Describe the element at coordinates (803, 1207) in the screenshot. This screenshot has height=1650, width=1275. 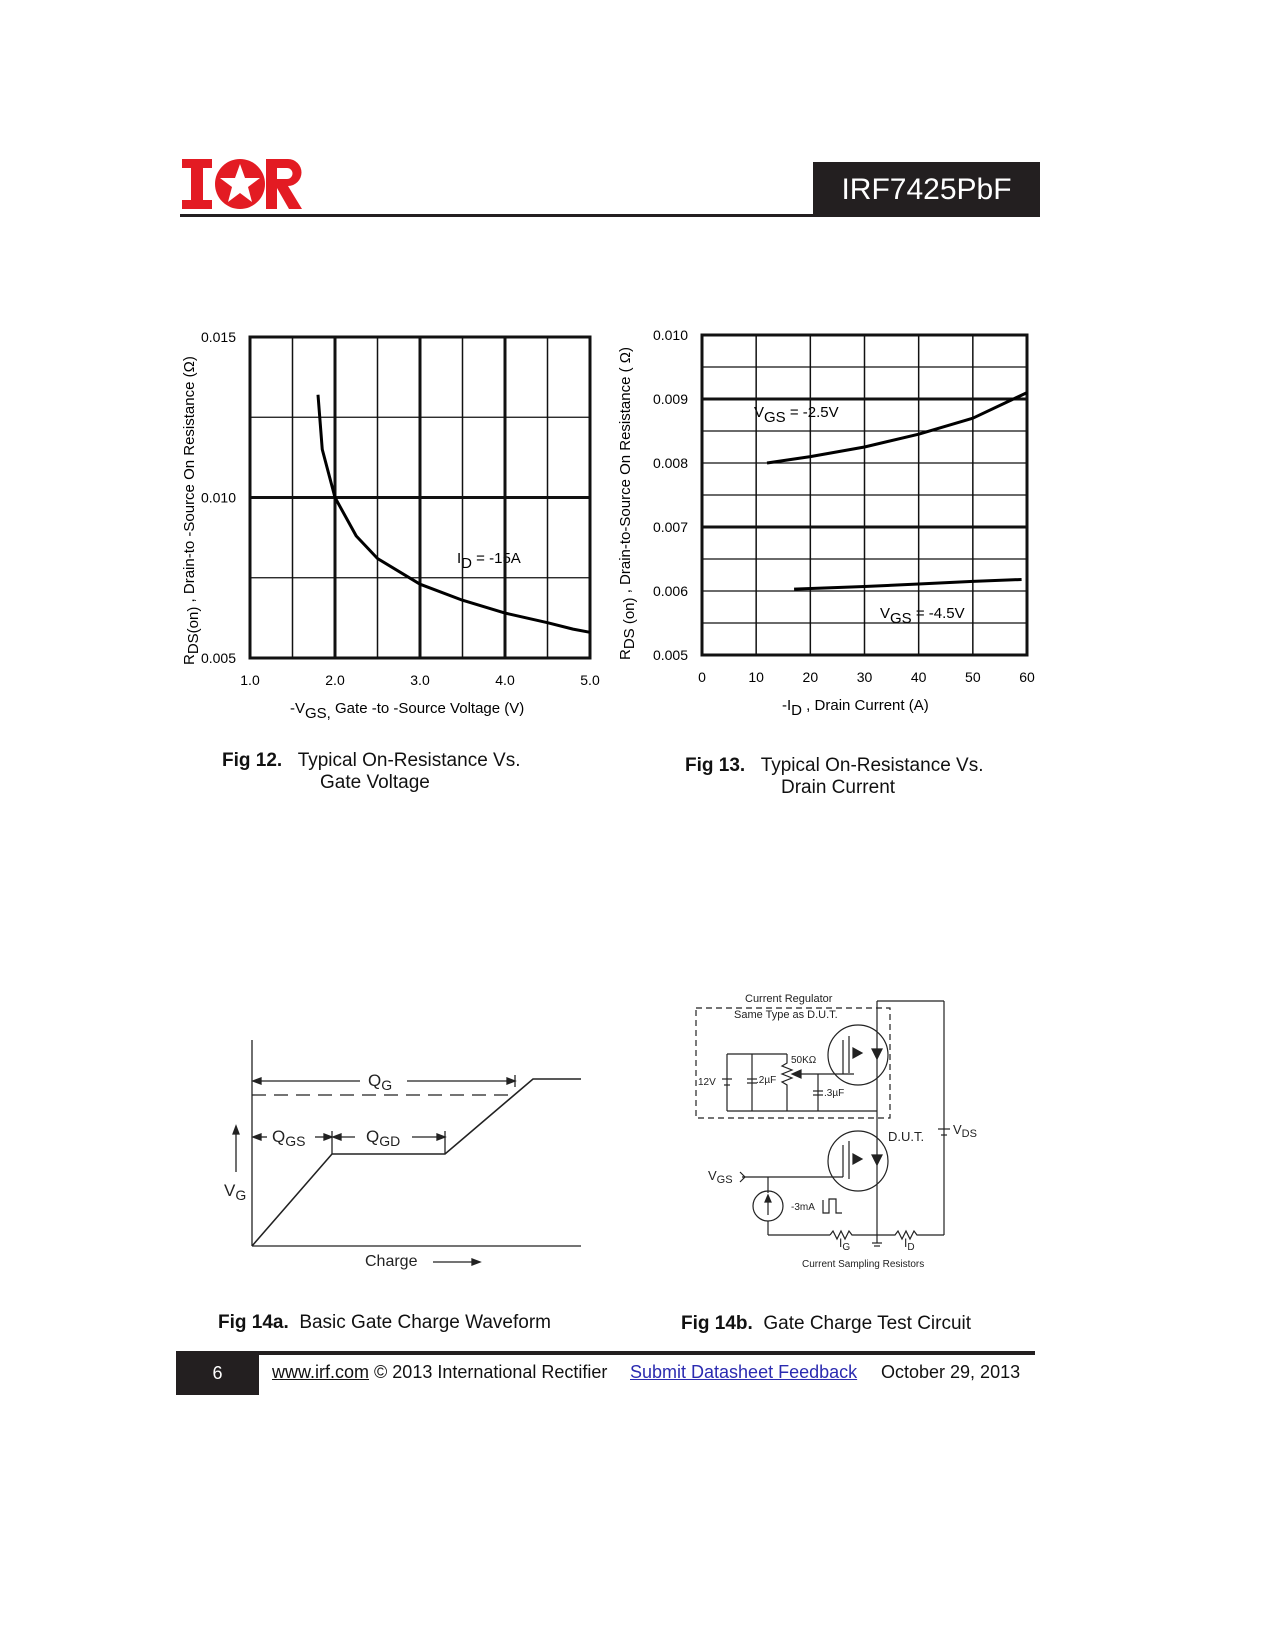
I see `current-source-label: -3mA` at that location.